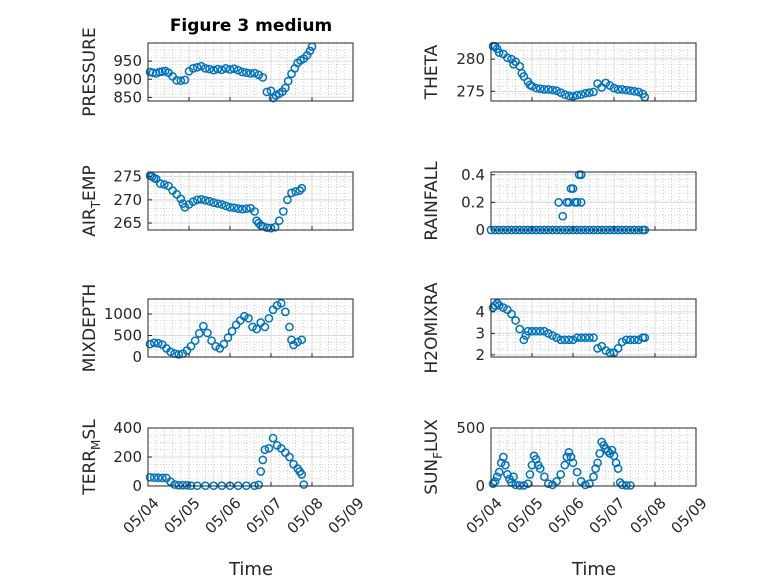 The image size is (778, 583). I want to click on y-tick-label: 850, so click(127, 97).